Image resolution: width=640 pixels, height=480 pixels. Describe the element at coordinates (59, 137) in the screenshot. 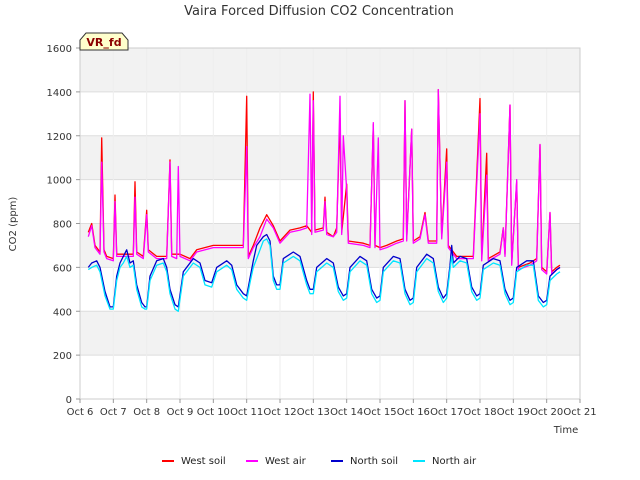

I see `y-tick-label: 1200` at that location.